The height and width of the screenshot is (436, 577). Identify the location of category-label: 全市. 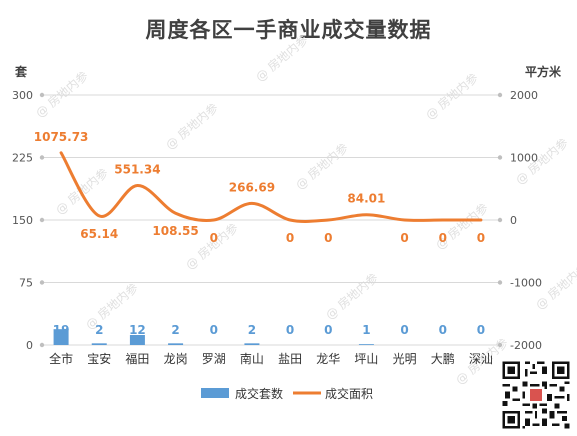
(61, 358).